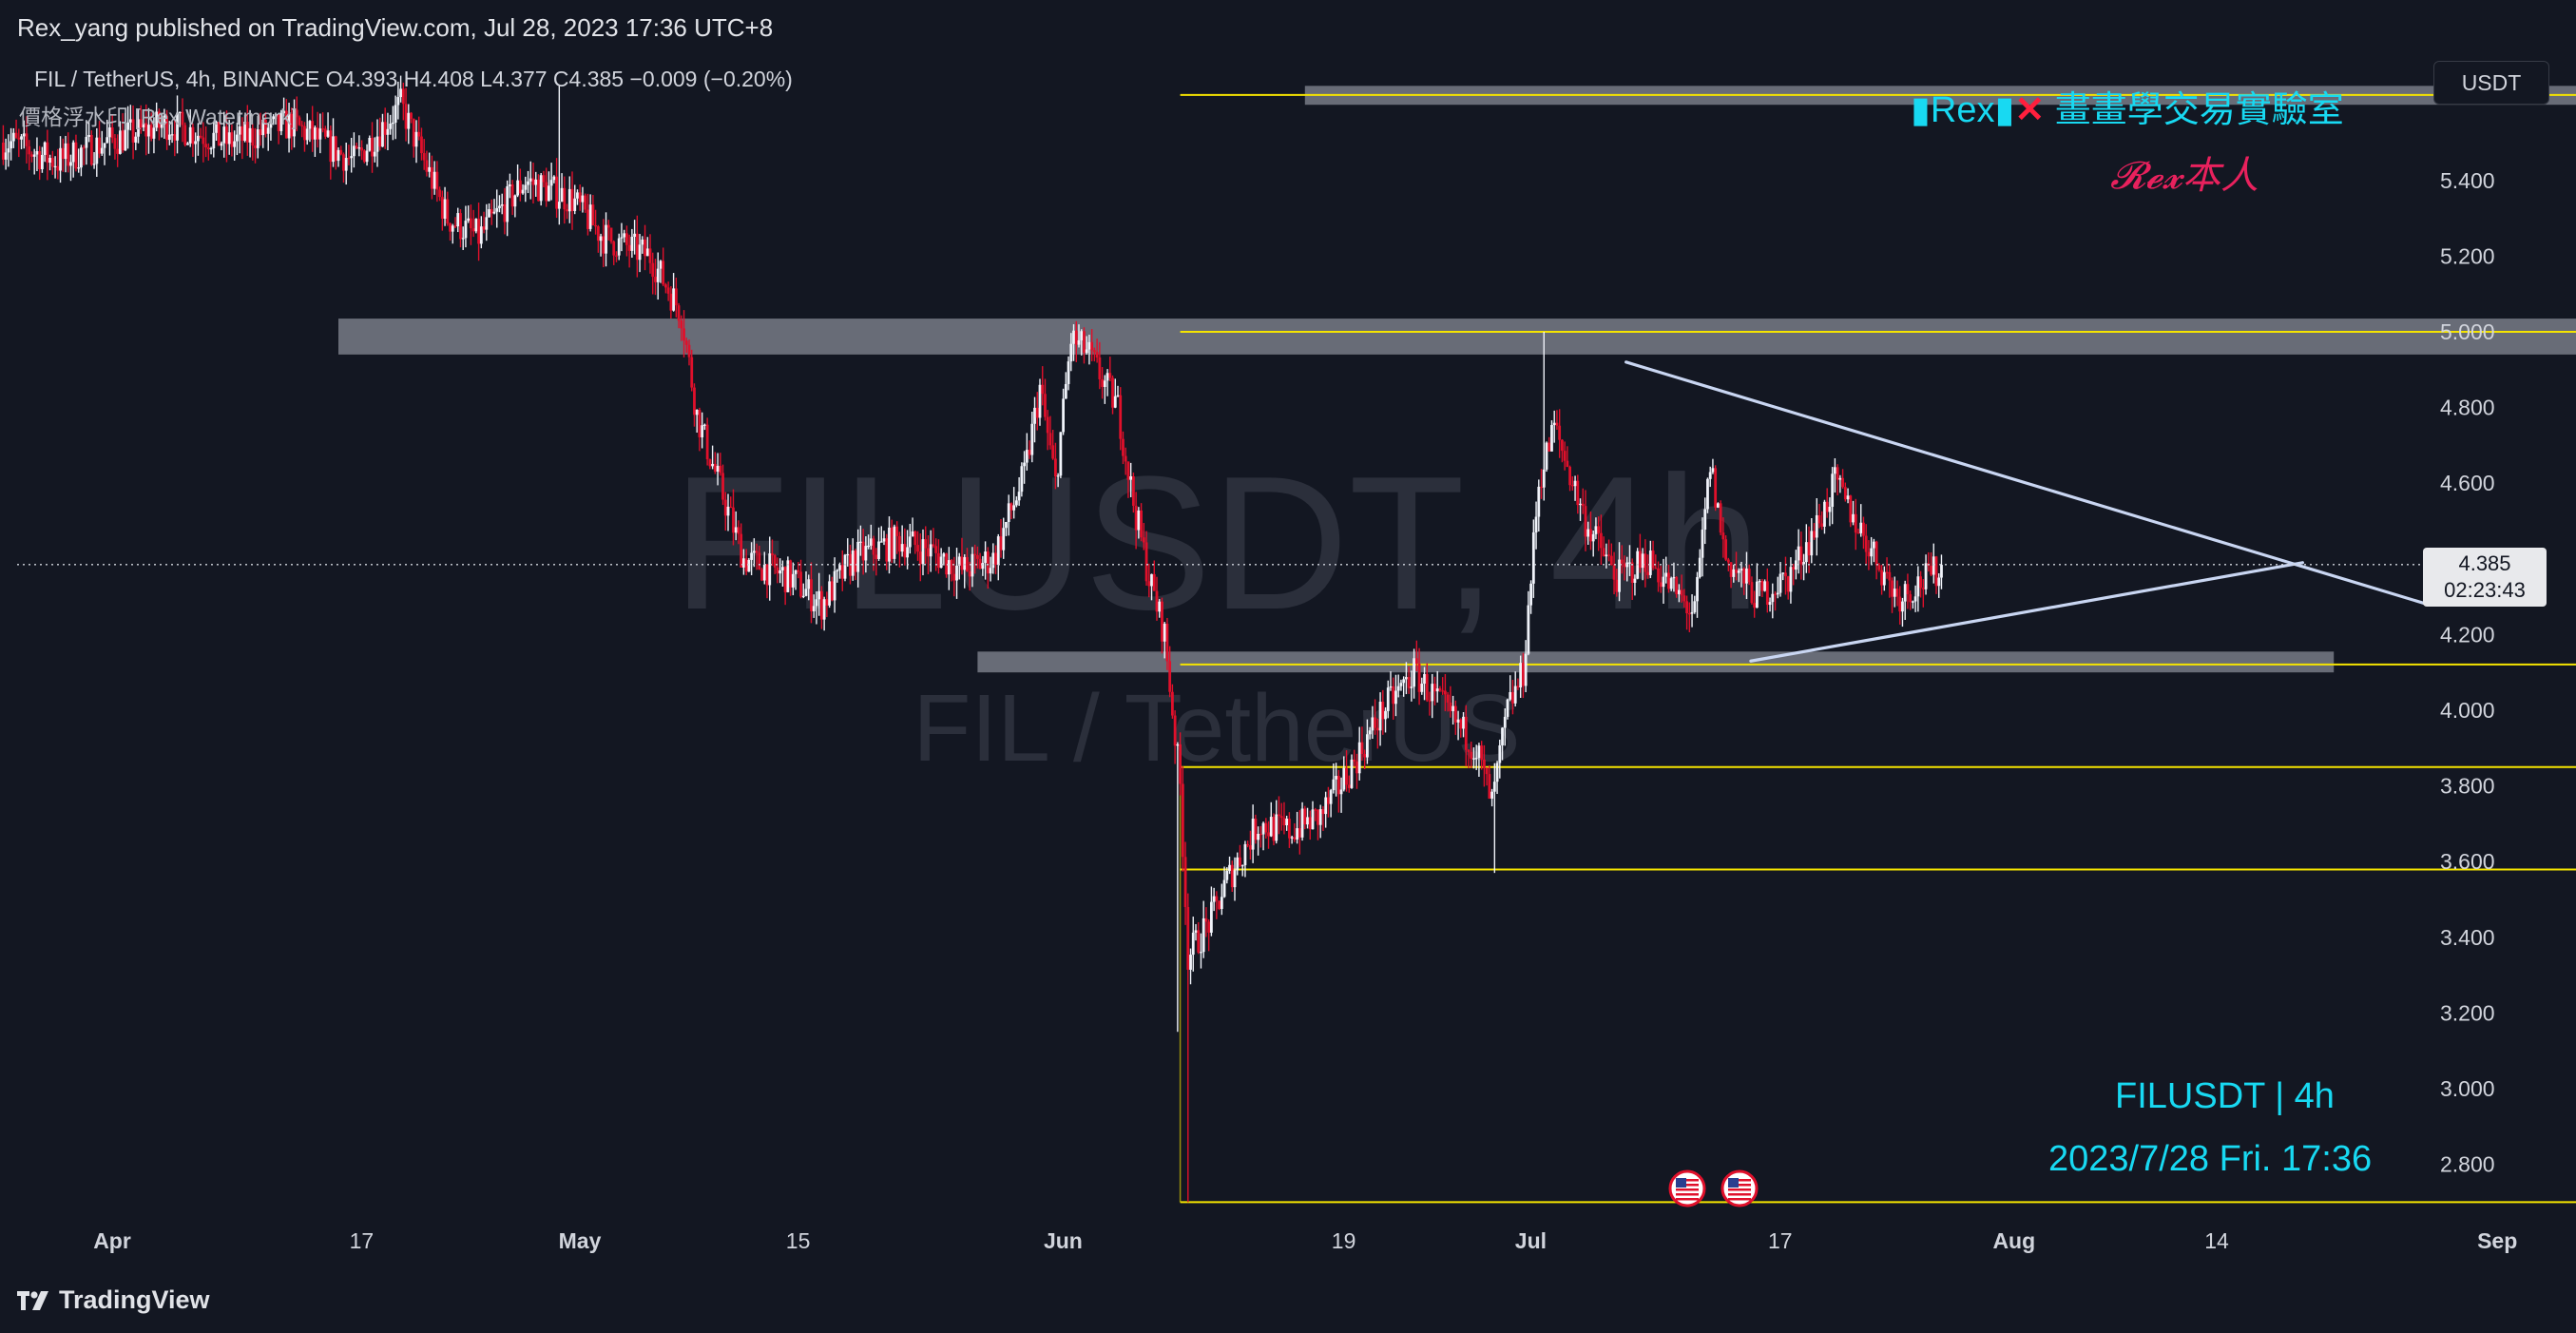 The height and width of the screenshot is (1333, 2576). I want to click on brand-symbol-interval: FILUSDT | 4h, so click(2225, 1096).